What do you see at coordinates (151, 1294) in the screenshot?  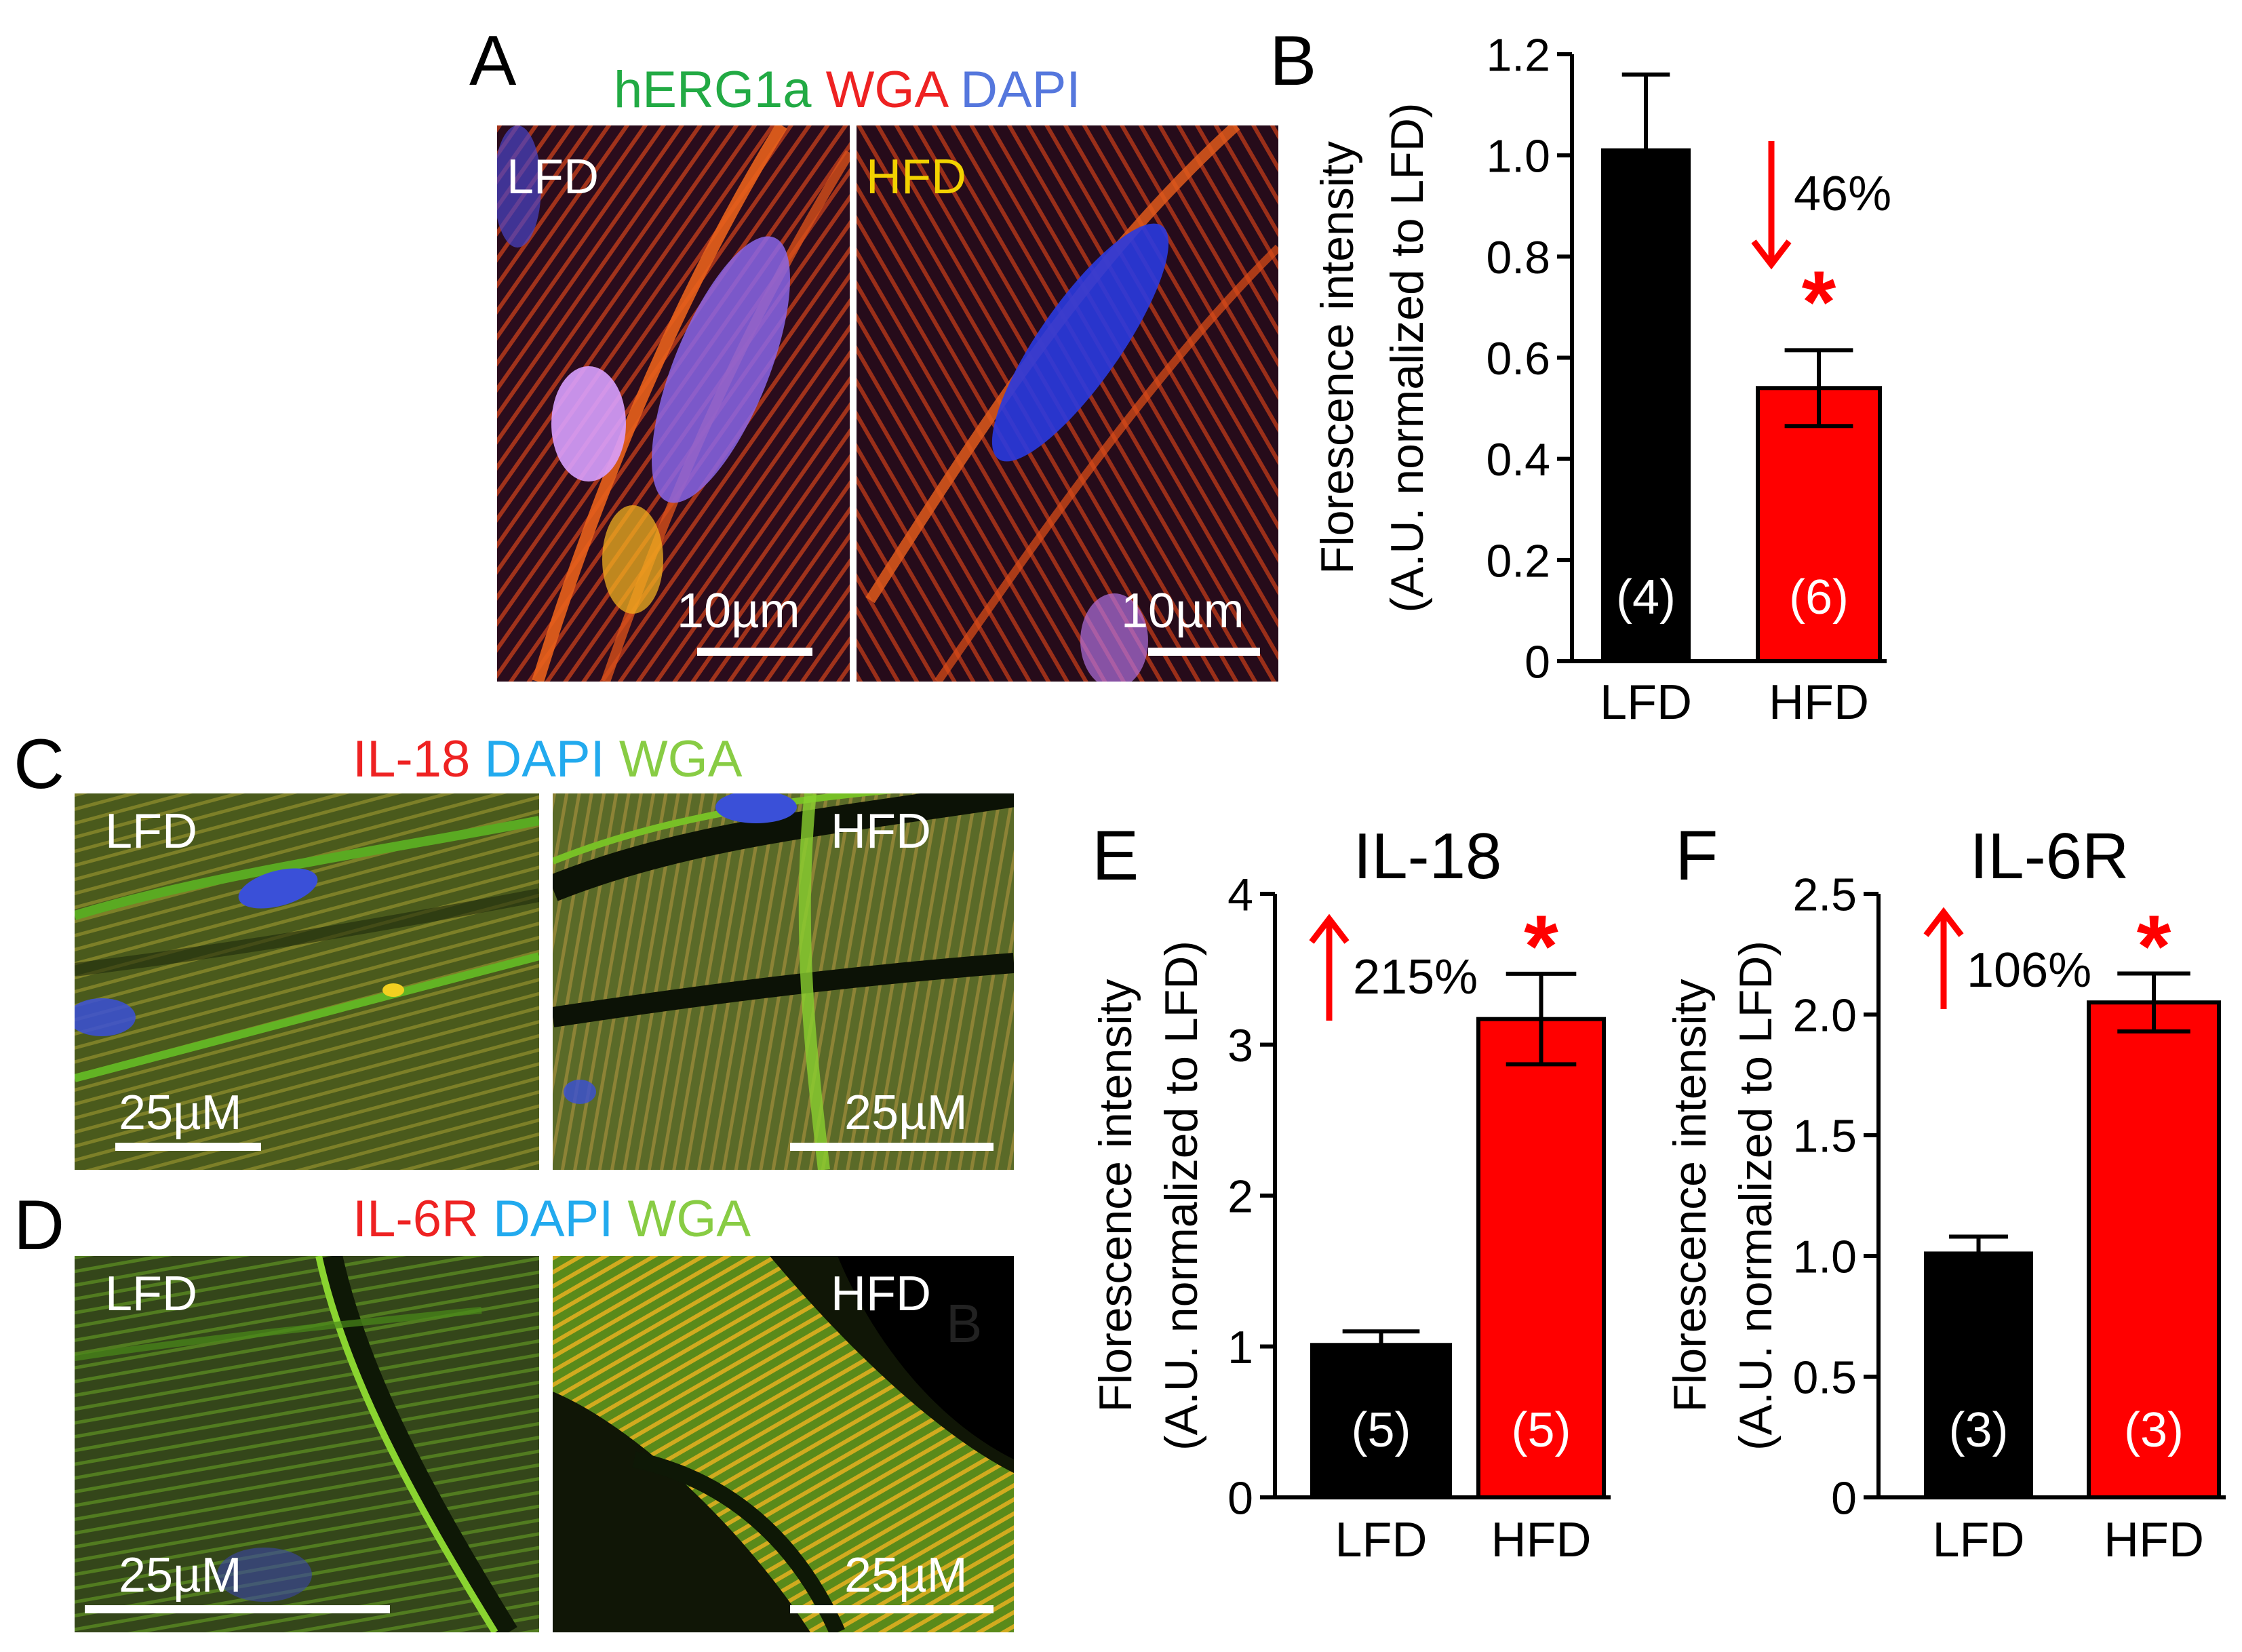 I see `micrograph-d-lfd-label: LFD` at bounding box center [151, 1294].